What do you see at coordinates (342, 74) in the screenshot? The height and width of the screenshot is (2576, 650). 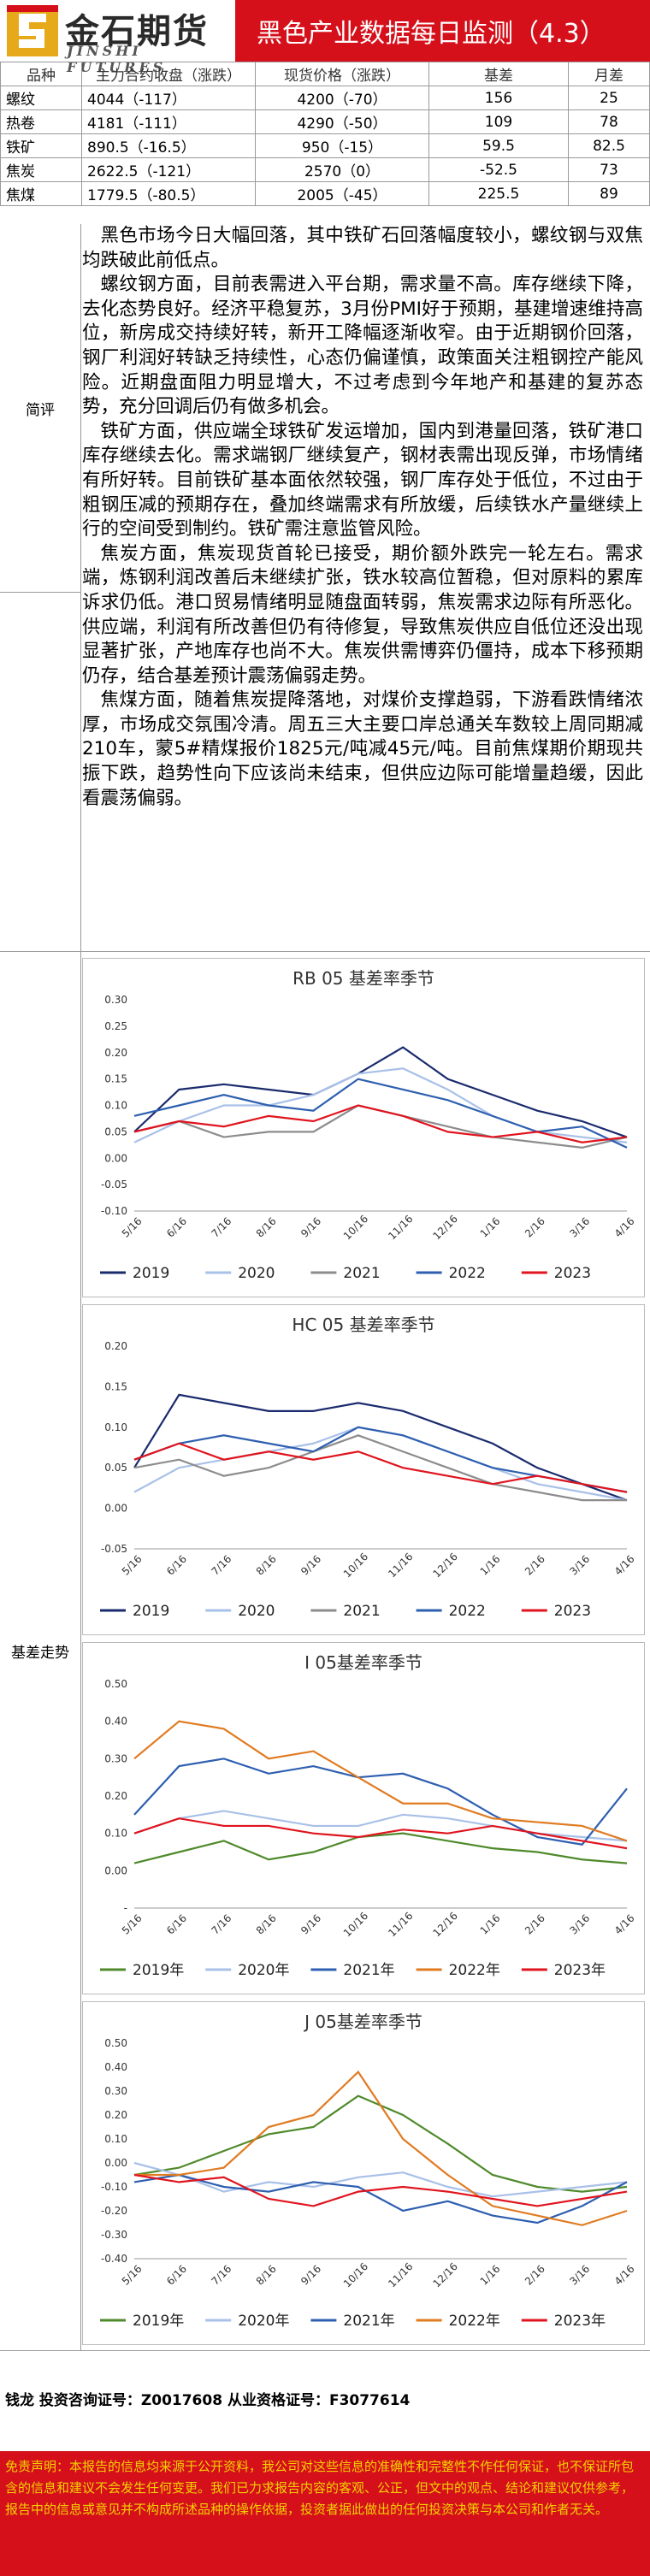 I see `col-header: 现货价格（涨跌）` at bounding box center [342, 74].